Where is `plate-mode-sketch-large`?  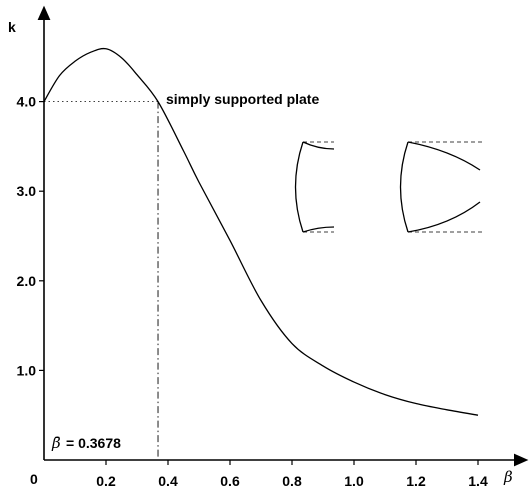 plate-mode-sketch-large is located at coordinates (440, 187).